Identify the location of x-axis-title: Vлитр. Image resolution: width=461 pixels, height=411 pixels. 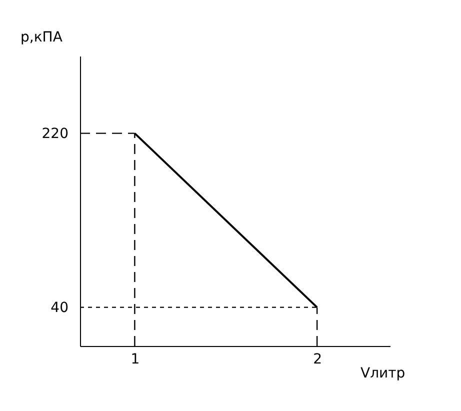
(383, 374).